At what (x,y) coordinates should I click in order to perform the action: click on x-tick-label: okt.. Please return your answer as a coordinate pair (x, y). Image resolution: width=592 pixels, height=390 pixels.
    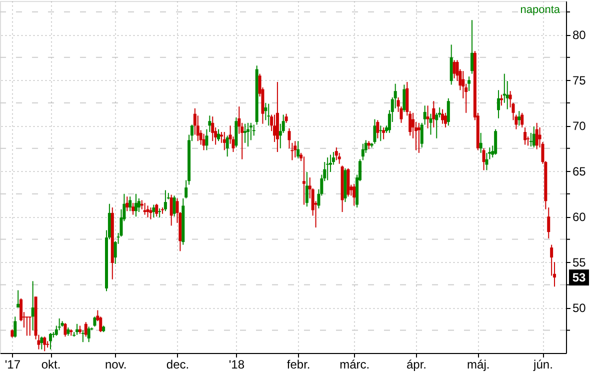
    Looking at the image, I should click on (51, 365).